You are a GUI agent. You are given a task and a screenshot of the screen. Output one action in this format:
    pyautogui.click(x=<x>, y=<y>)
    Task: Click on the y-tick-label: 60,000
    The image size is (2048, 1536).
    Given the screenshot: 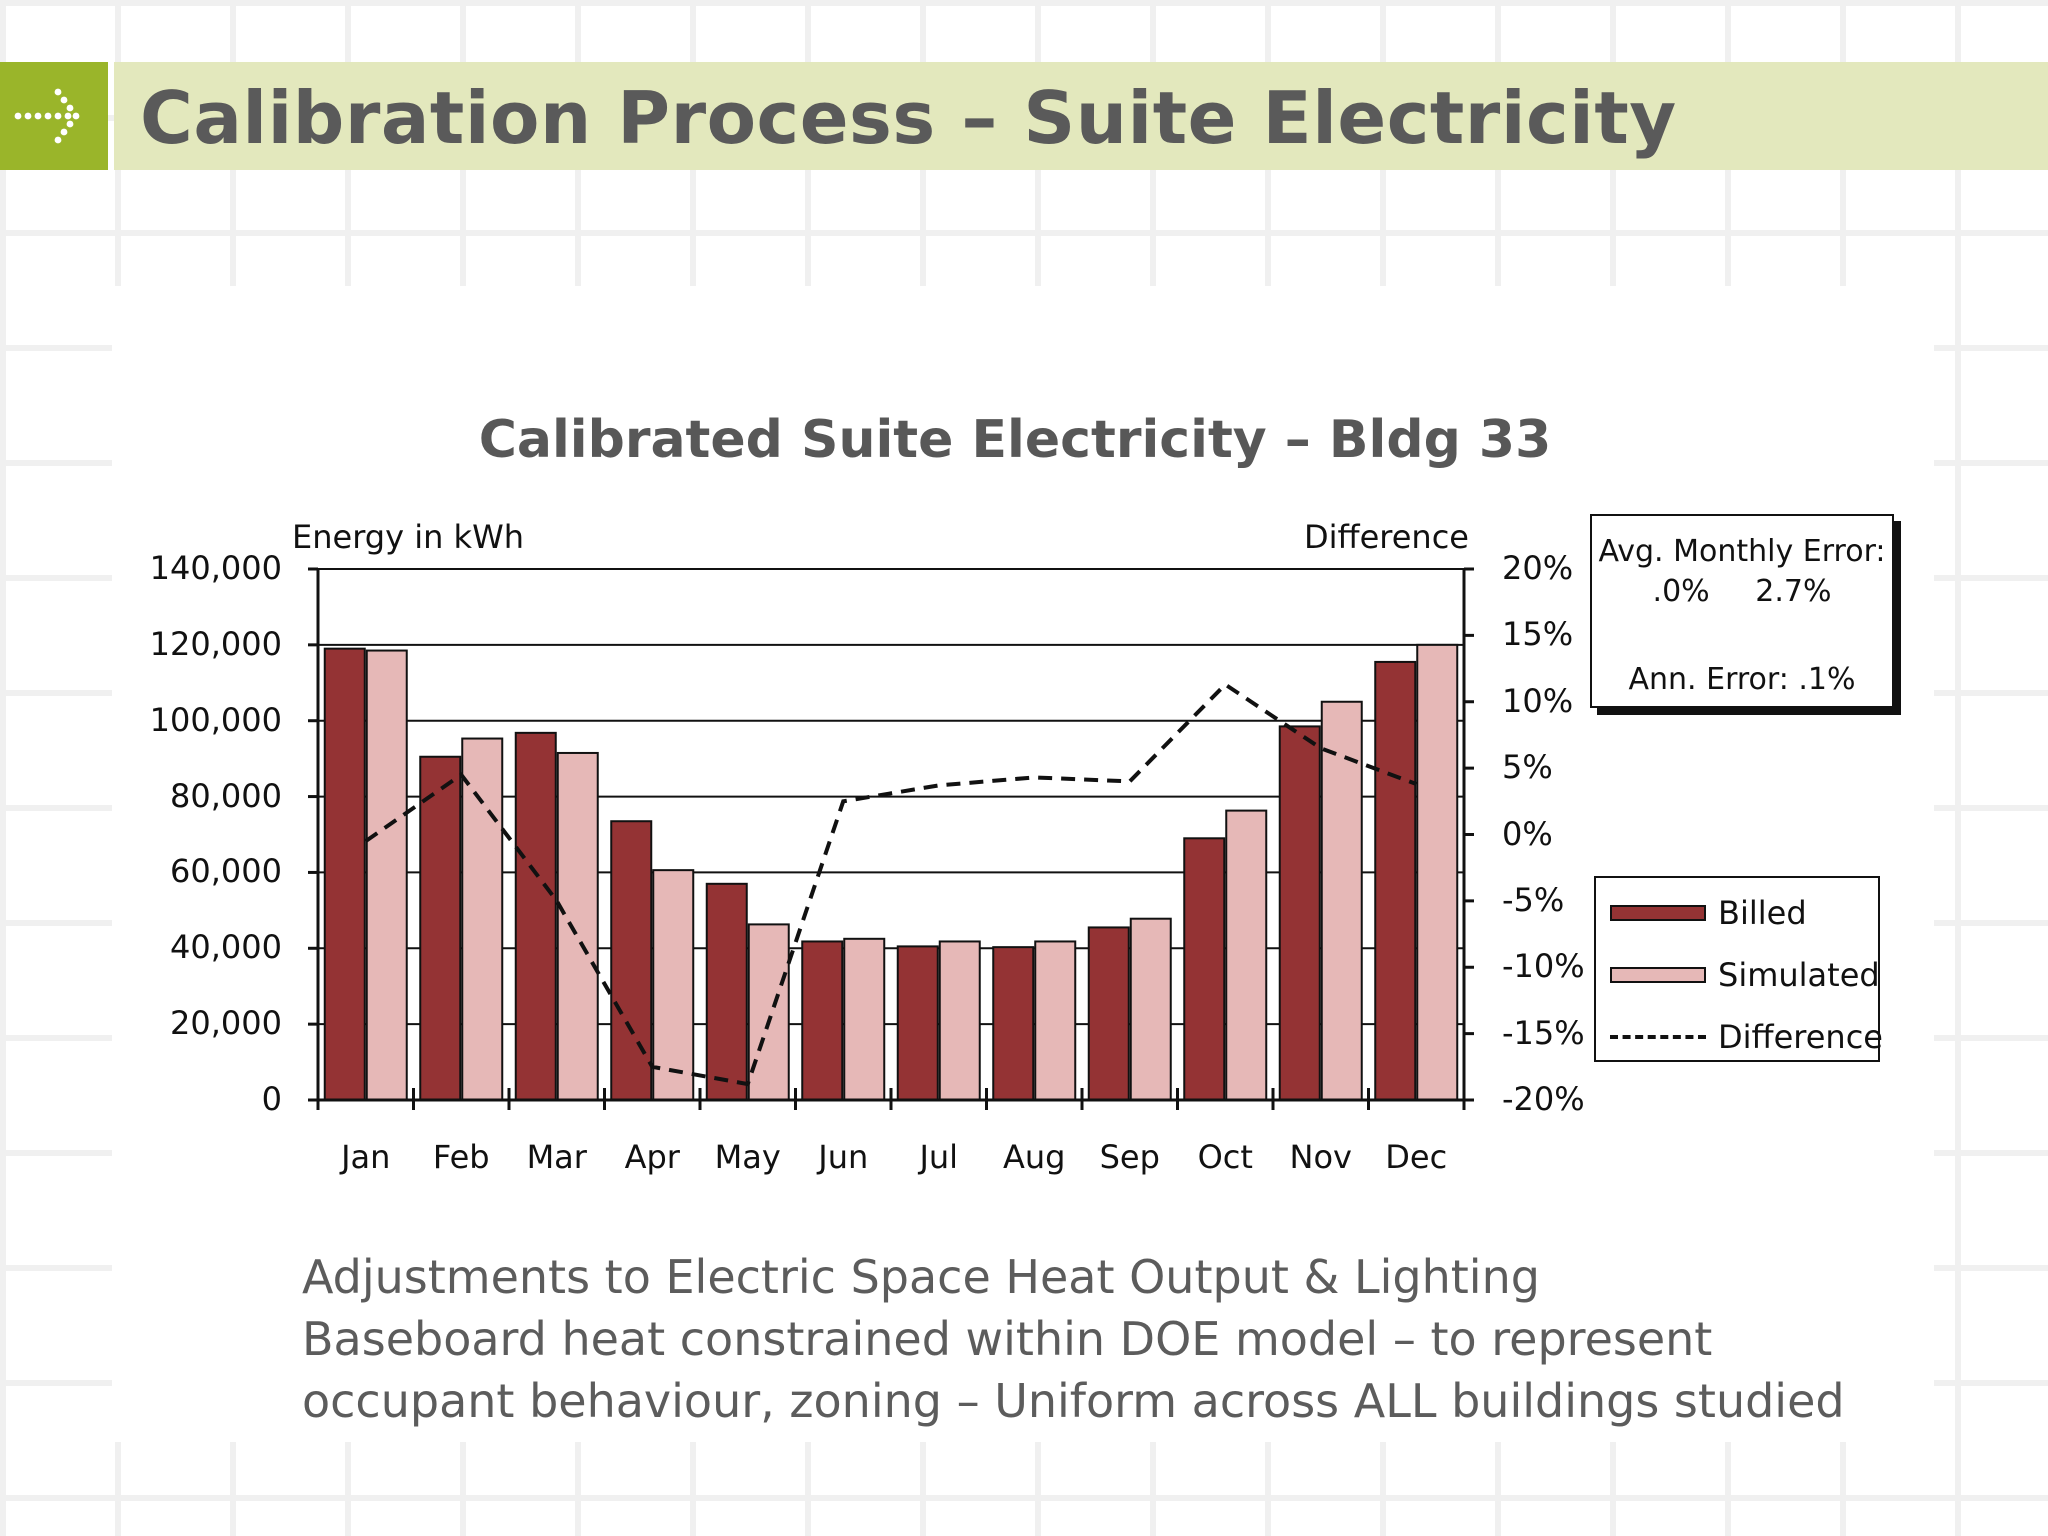 What is the action you would take?
    pyautogui.click(x=226, y=871)
    